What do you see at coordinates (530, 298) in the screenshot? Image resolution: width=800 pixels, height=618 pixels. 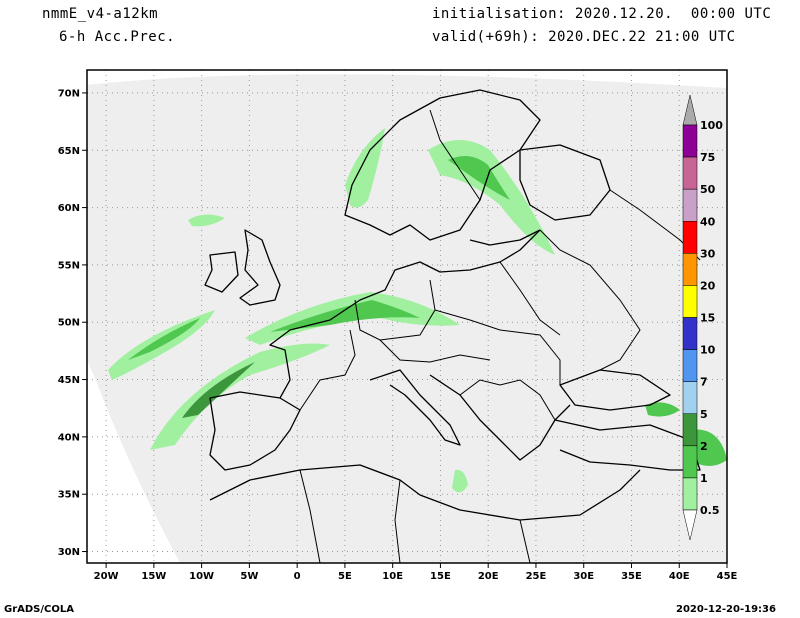 I see `border-poland-east` at bounding box center [530, 298].